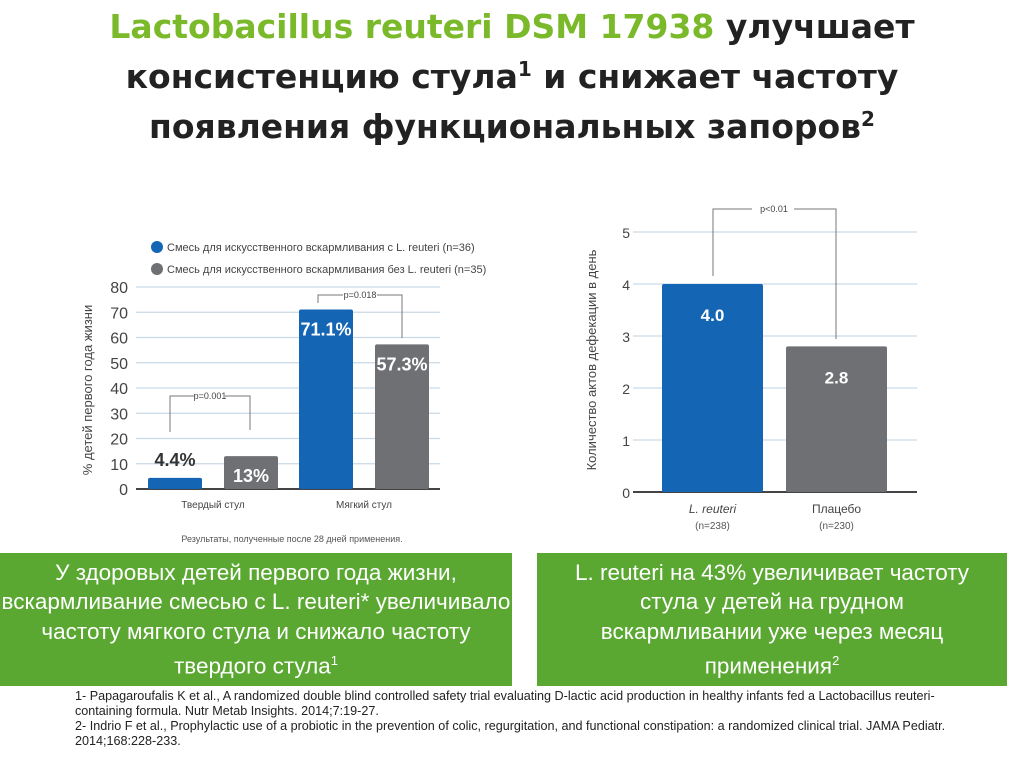 The image size is (1024, 768). Describe the element at coordinates (837, 377) in the screenshot. I see `data-label: 2.8` at that location.